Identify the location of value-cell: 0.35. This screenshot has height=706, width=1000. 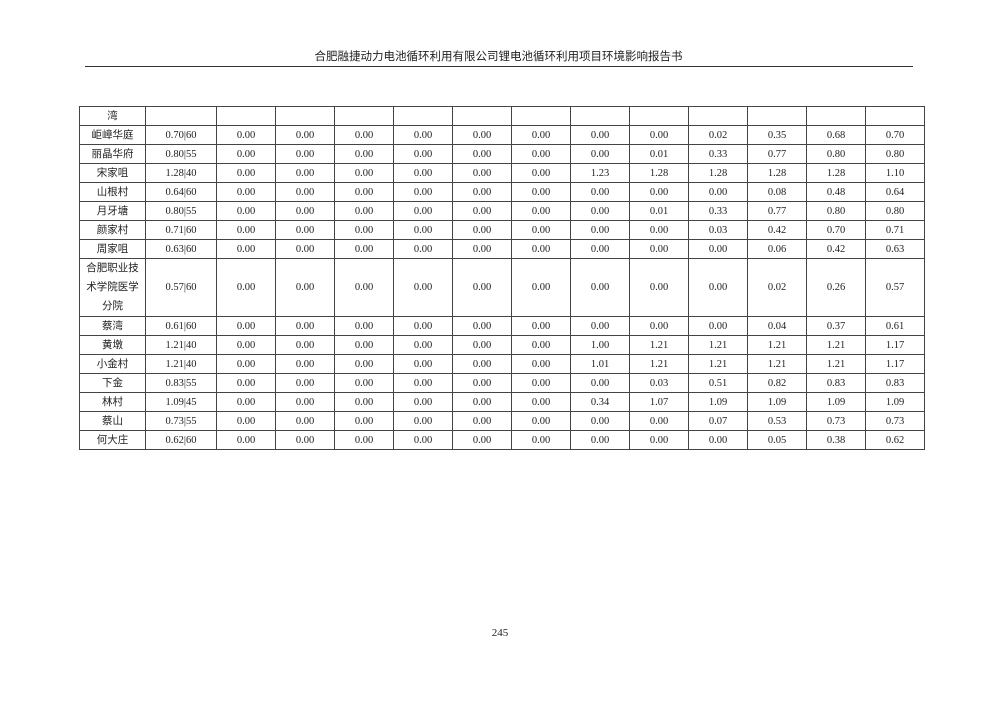
(777, 135).